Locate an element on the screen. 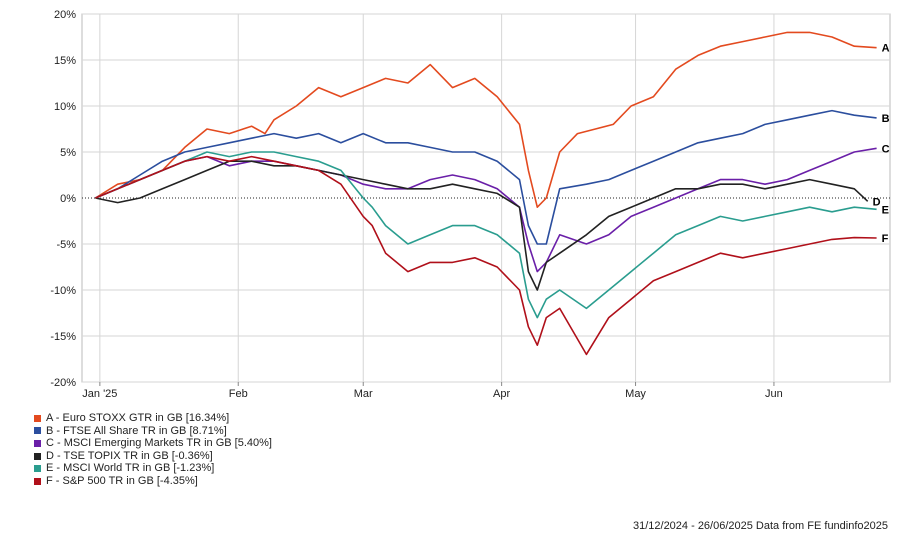 The height and width of the screenshot is (535, 900). series-end-labels: A B C DE F is located at coordinates (881, 144).